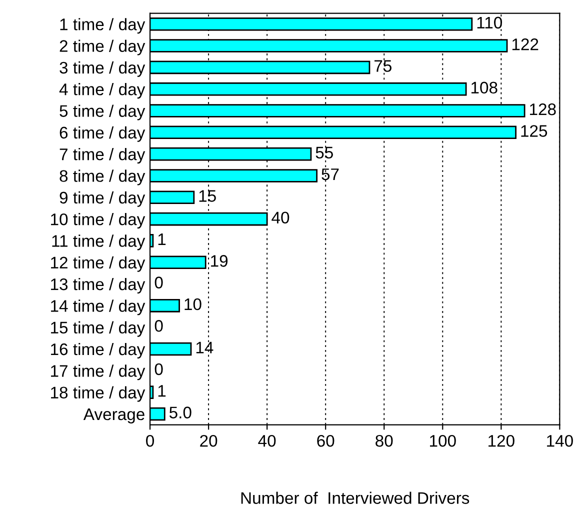 This screenshot has width=577, height=531. Describe the element at coordinates (355, 498) in the screenshot. I see `x-axis-title: Number of Interviewed Drivers` at that location.